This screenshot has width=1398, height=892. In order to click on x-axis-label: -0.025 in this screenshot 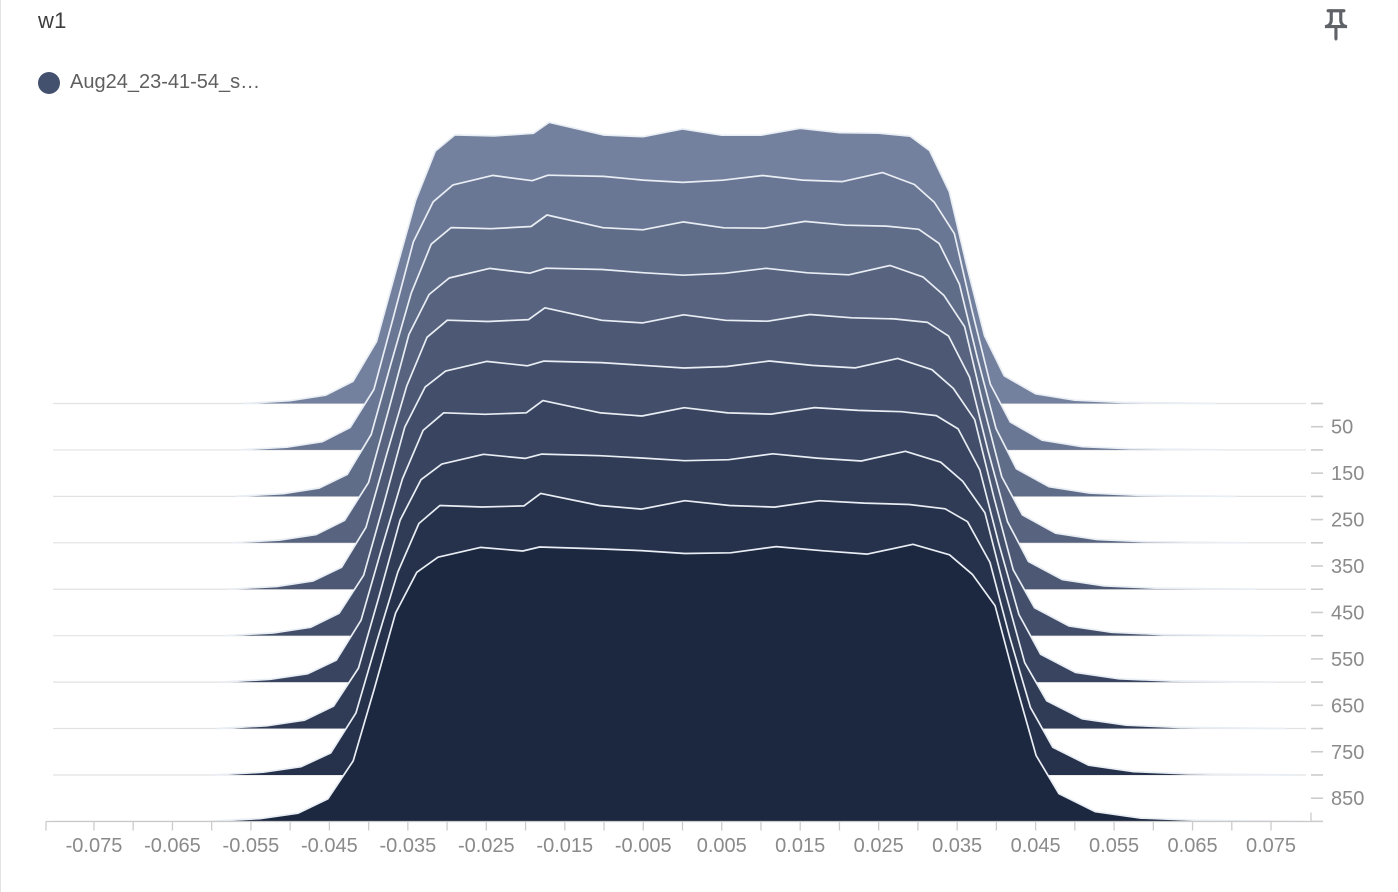, I will do `click(486, 846)`.